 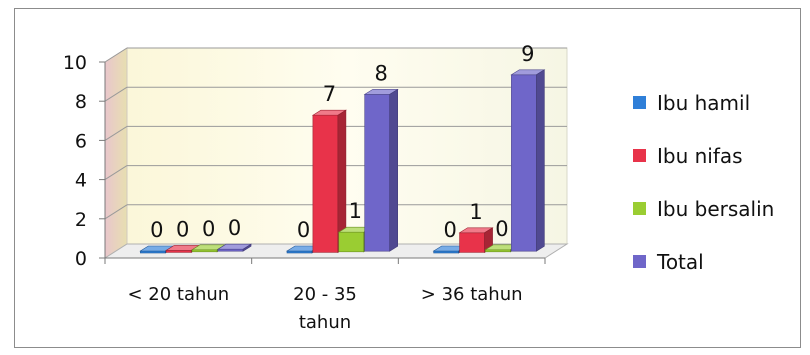 I want to click on legend: Ibu hamil Ibu nifas Ibu bersalin Total, so click(x=703, y=182).